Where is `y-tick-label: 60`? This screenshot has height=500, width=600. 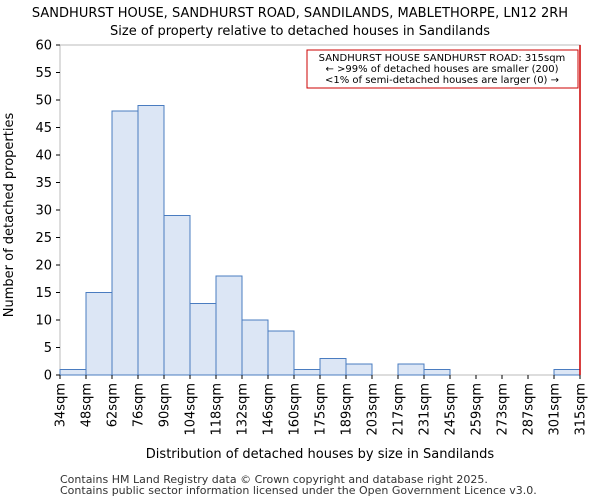
y-tick-label: 60 is located at coordinates (43, 46).